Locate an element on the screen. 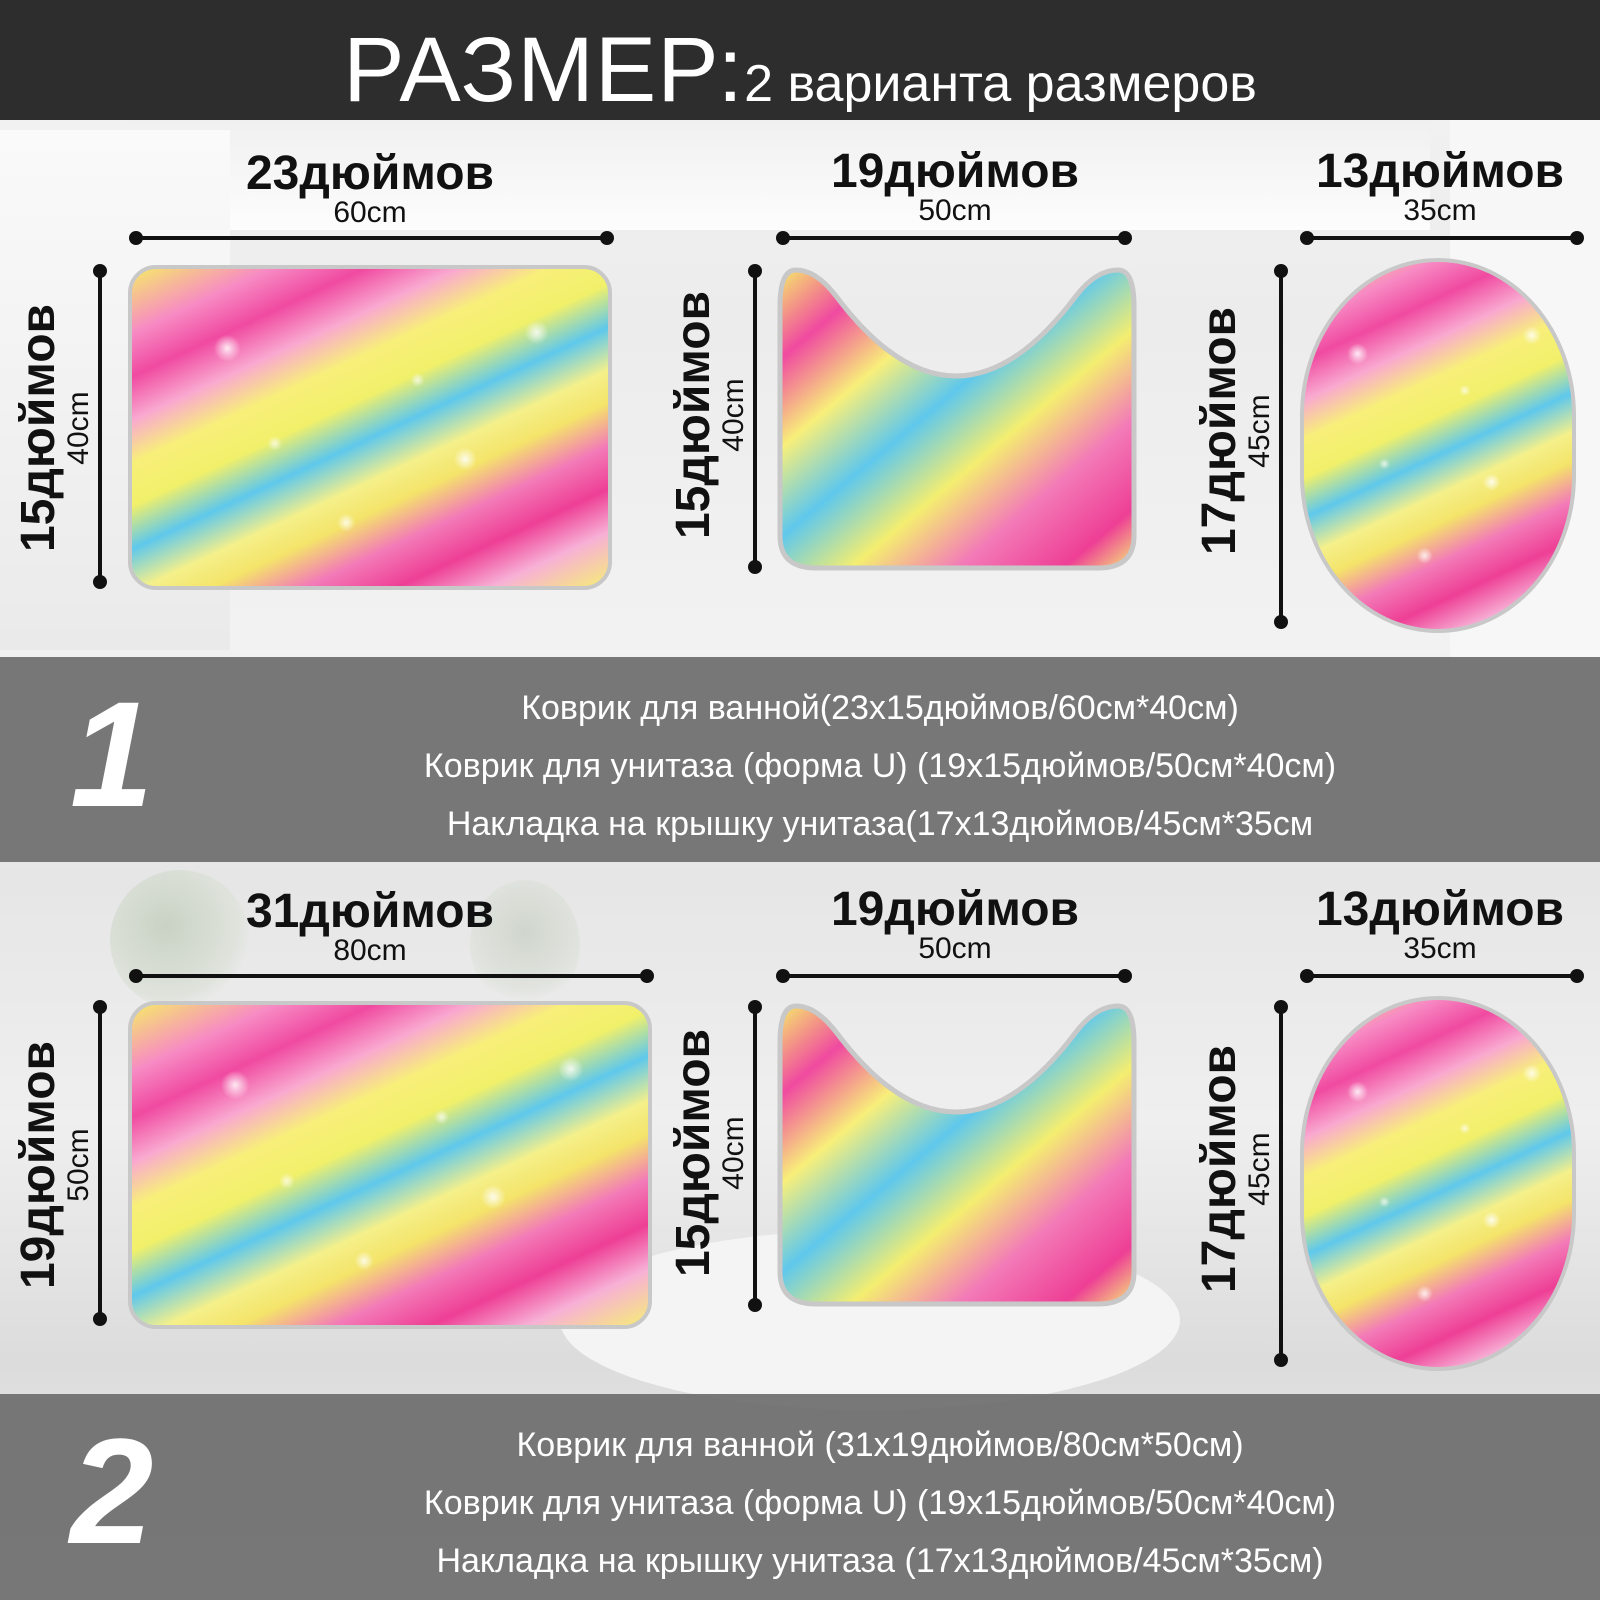 The width and height of the screenshot is (1600, 1600). set2-bath-mat is located at coordinates (390, 1165).